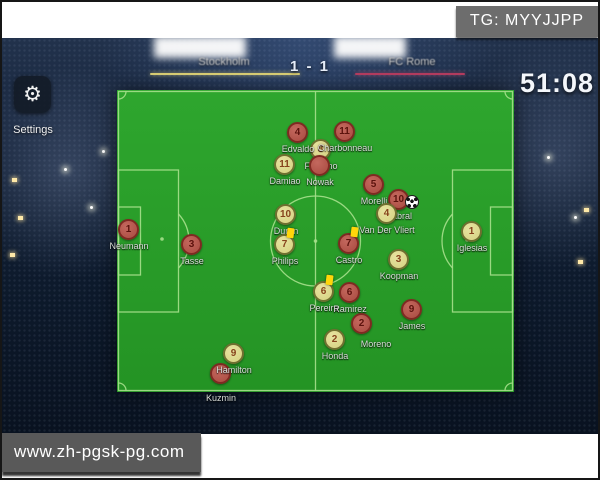 This screenshot has height=480, width=600. What do you see at coordinates (526, 21) in the screenshot?
I see `telegram-contact-badge: TG: MYYJJPP` at bounding box center [526, 21].